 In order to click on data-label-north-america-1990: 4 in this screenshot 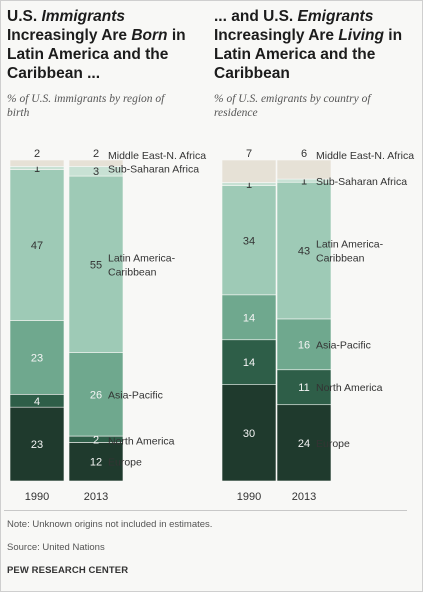, I will do `click(37, 402)`.